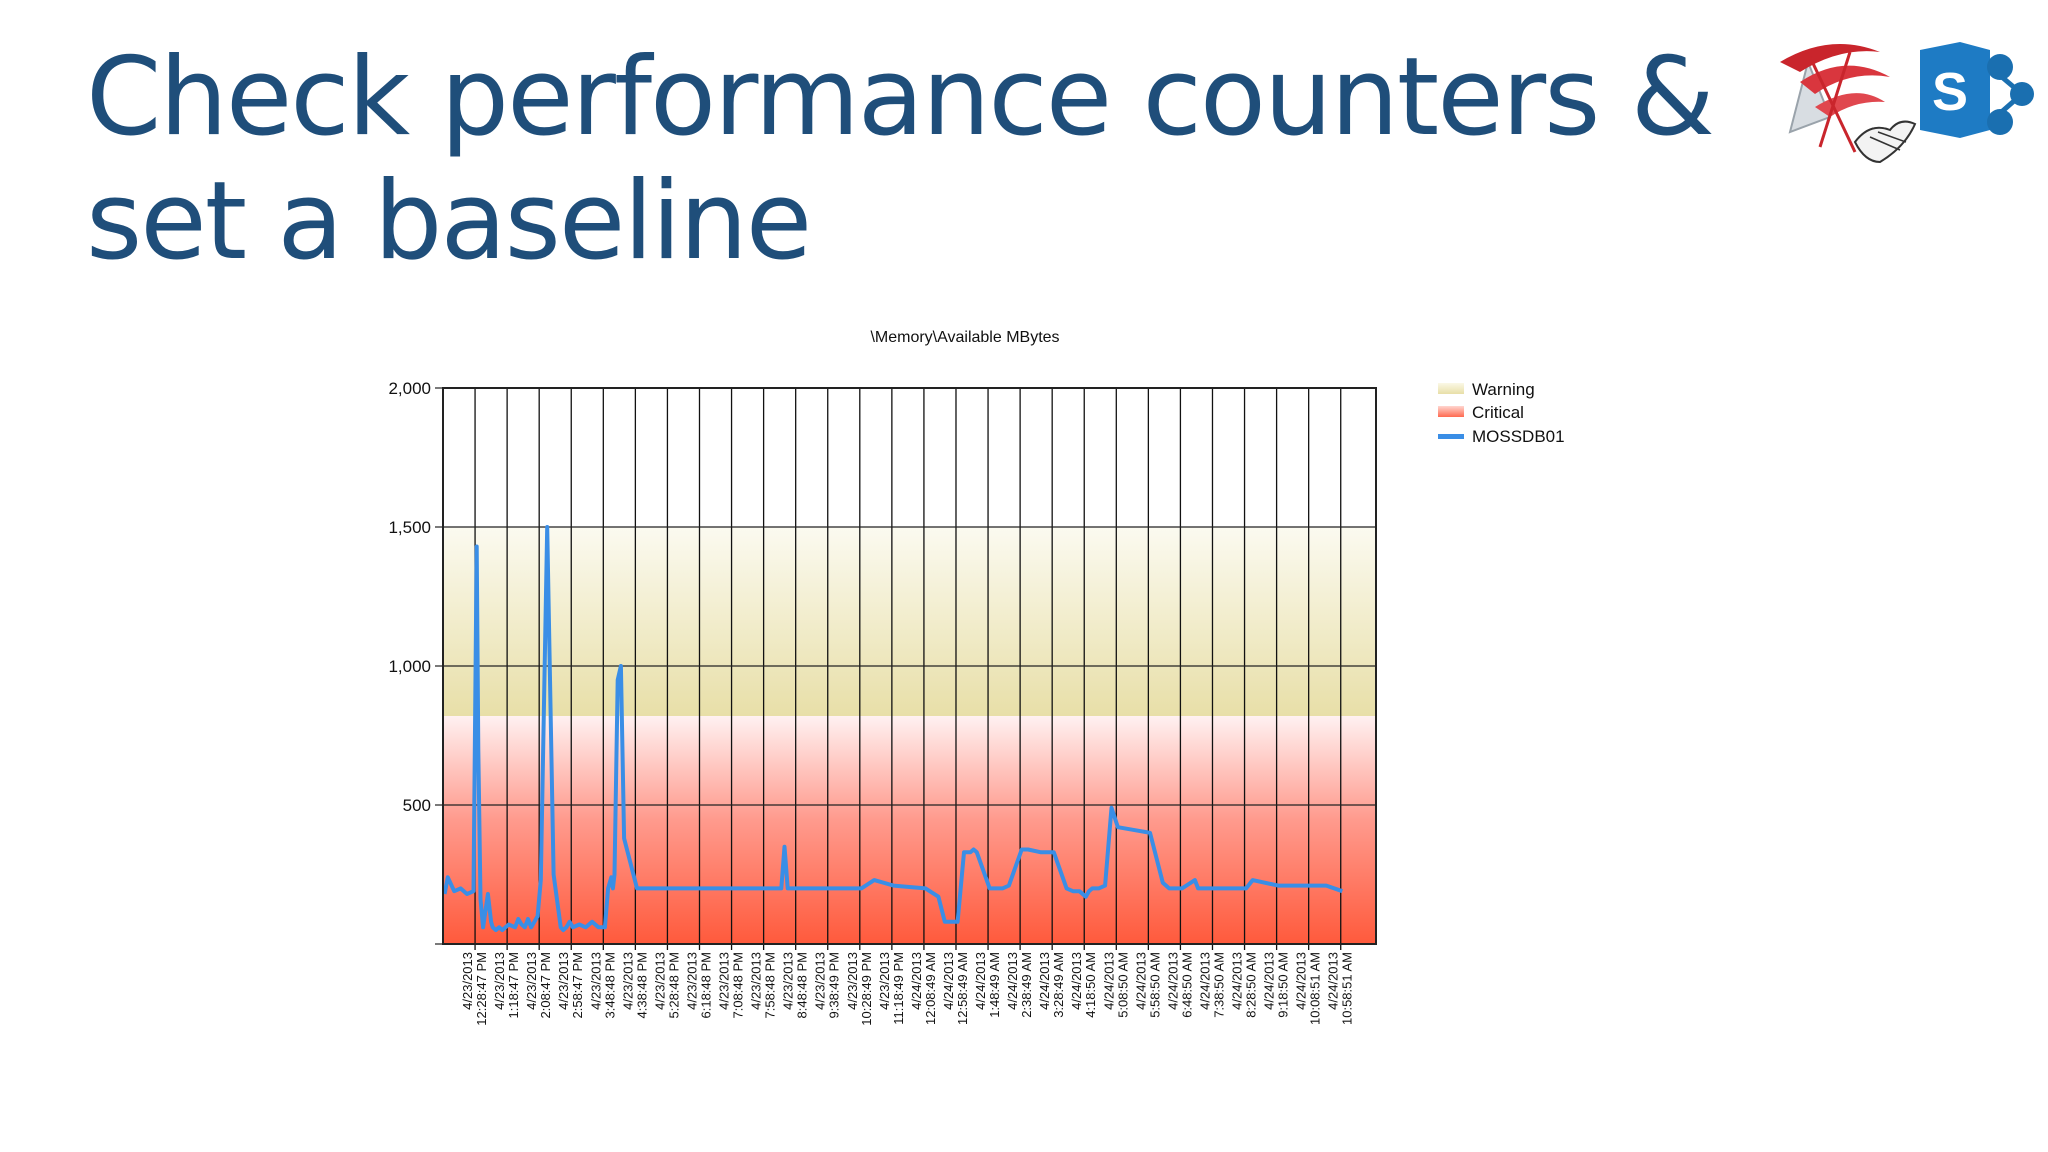  Describe the element at coordinates (545, 985) in the screenshot. I see `x-tick-label: 2:08:47 PM` at that location.